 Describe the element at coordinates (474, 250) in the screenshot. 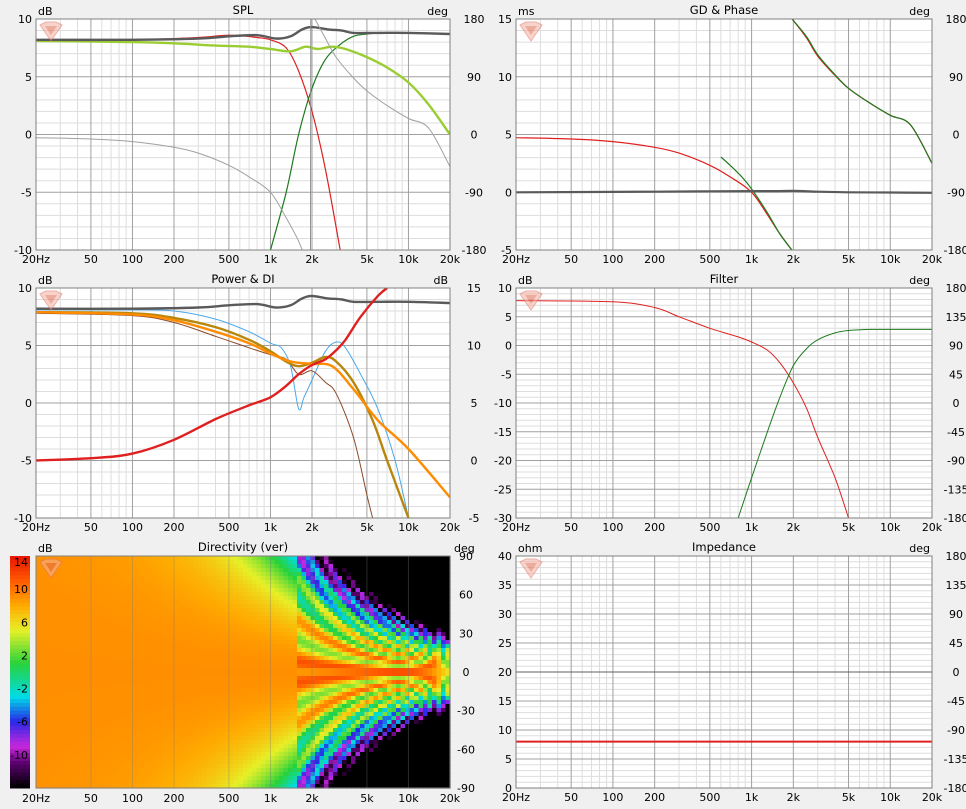

I see `y2-tick-label: -180` at that location.